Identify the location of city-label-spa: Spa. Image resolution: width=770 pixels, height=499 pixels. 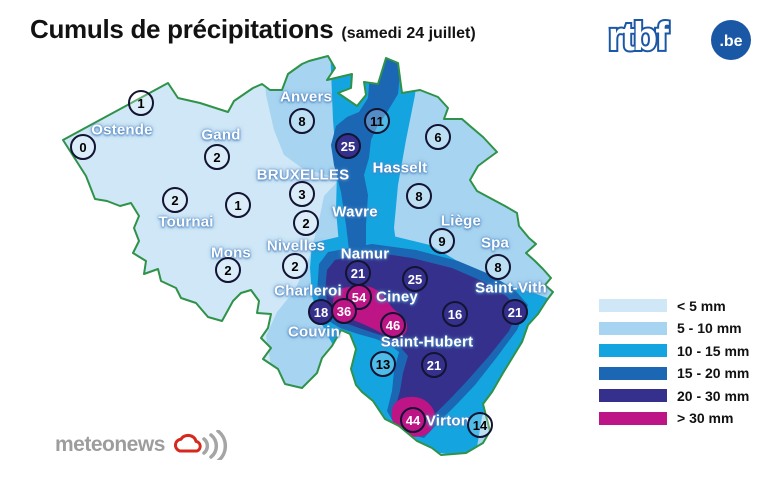
(495, 243).